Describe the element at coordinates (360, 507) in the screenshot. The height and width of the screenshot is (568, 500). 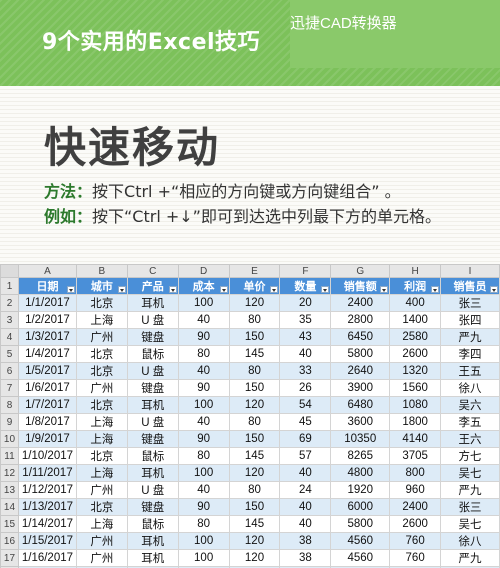
I see `table-cell: 6000` at that location.